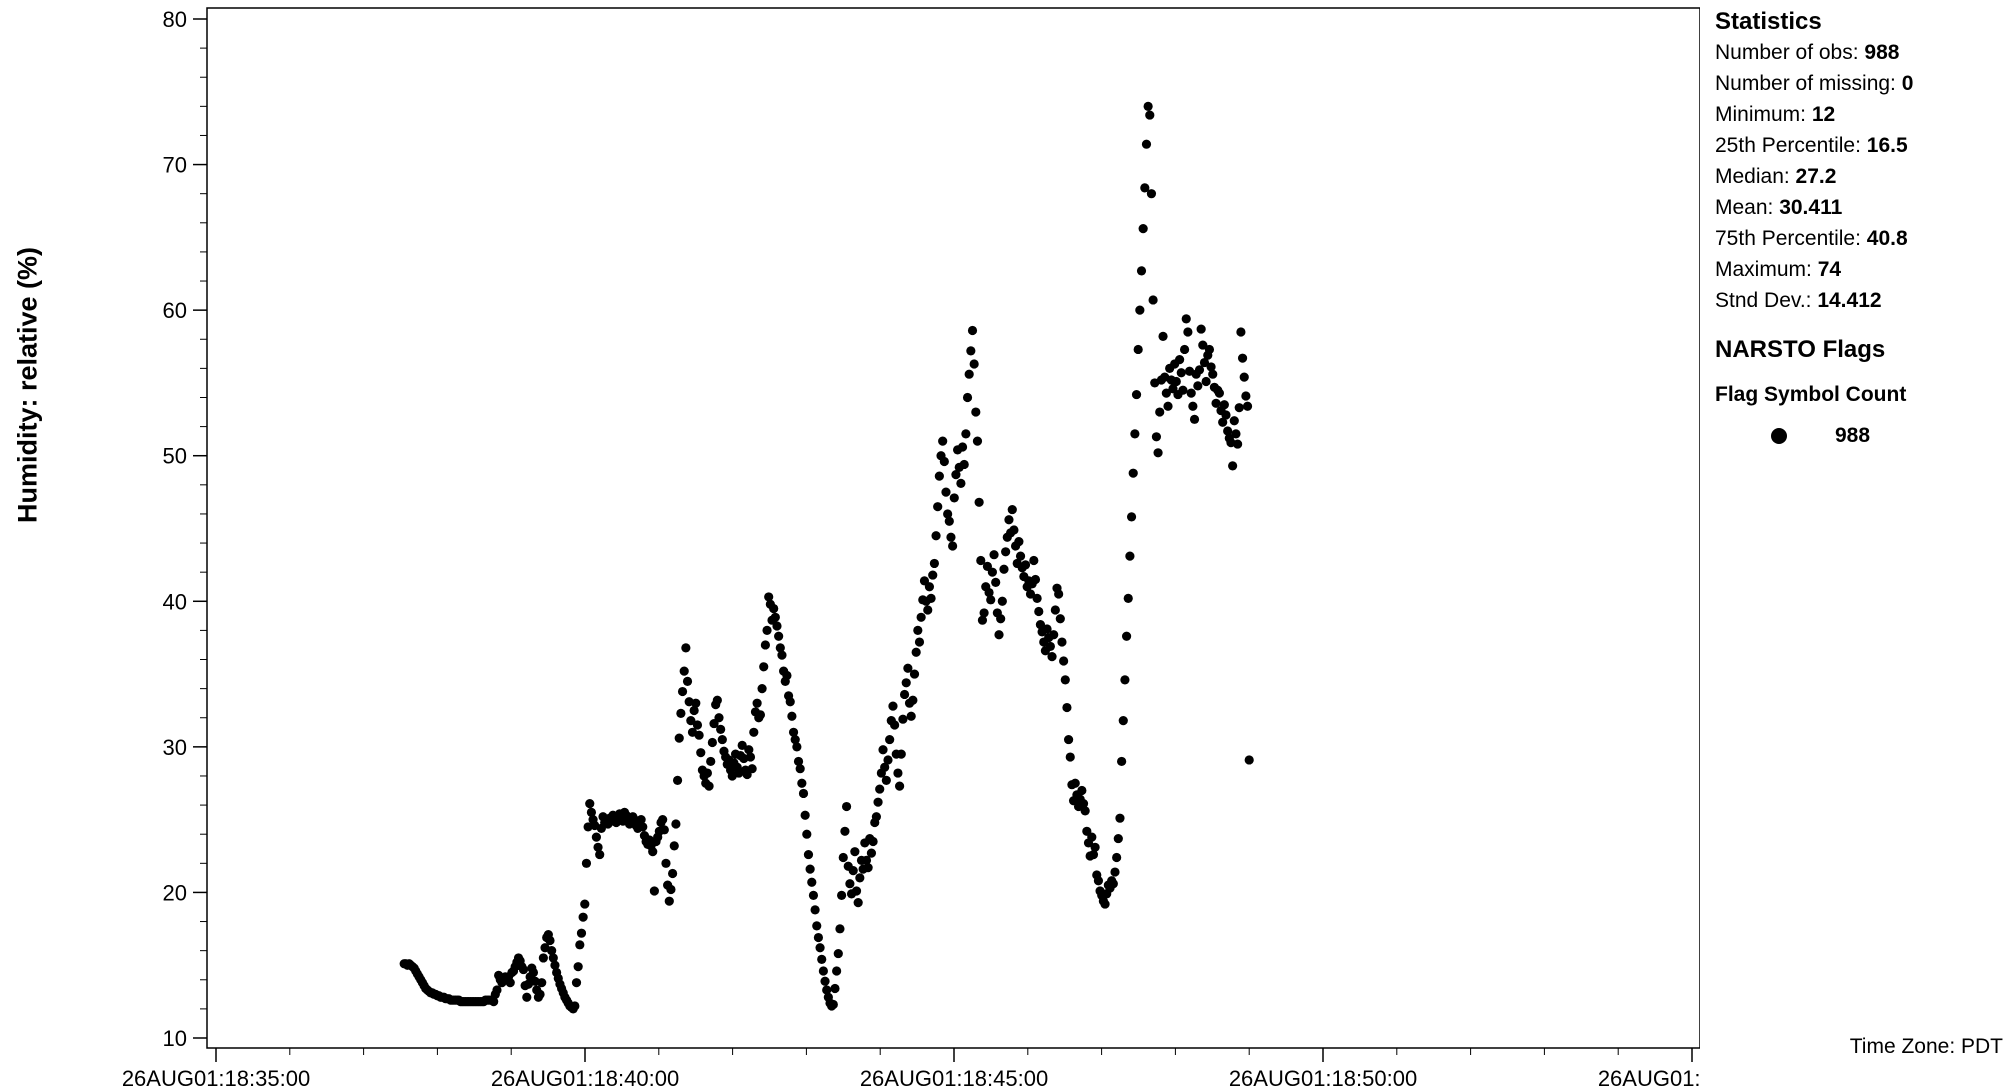 Image resolution: width=2013 pixels, height=1090 pixels. What do you see at coordinates (1768, 21) in the screenshot?
I see `statistics-title: Statistics` at bounding box center [1768, 21].